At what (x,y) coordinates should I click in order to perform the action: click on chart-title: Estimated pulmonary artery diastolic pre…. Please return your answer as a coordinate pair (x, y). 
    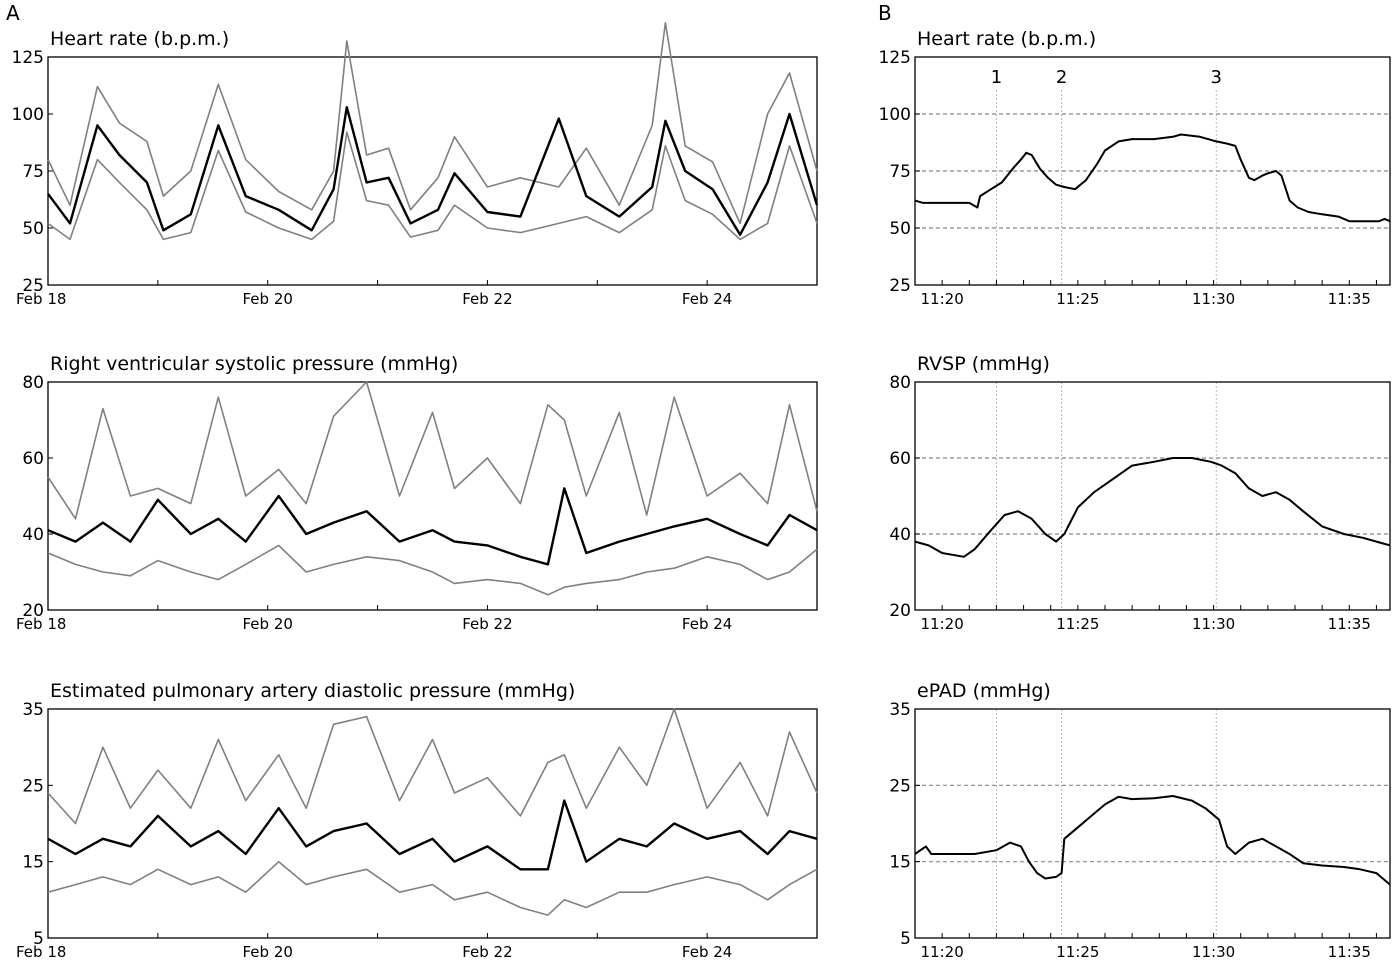
    Looking at the image, I should click on (312, 691).